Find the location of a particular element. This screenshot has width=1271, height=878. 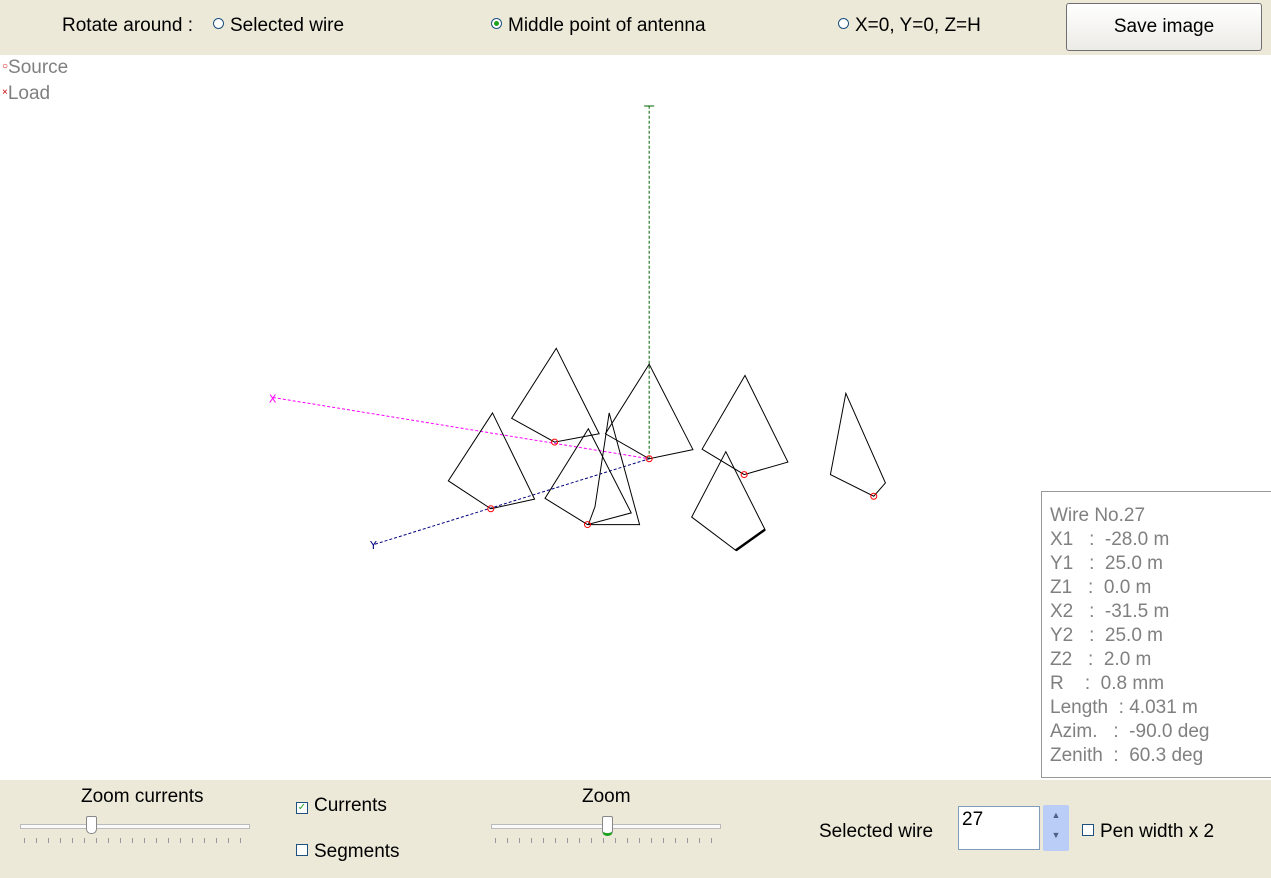

checkbox-icon: ✓ is located at coordinates (302, 808).